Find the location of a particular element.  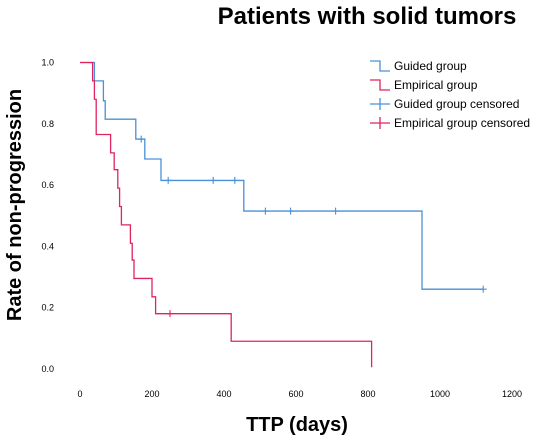

x-tick-label: 400 is located at coordinates (223, 394).